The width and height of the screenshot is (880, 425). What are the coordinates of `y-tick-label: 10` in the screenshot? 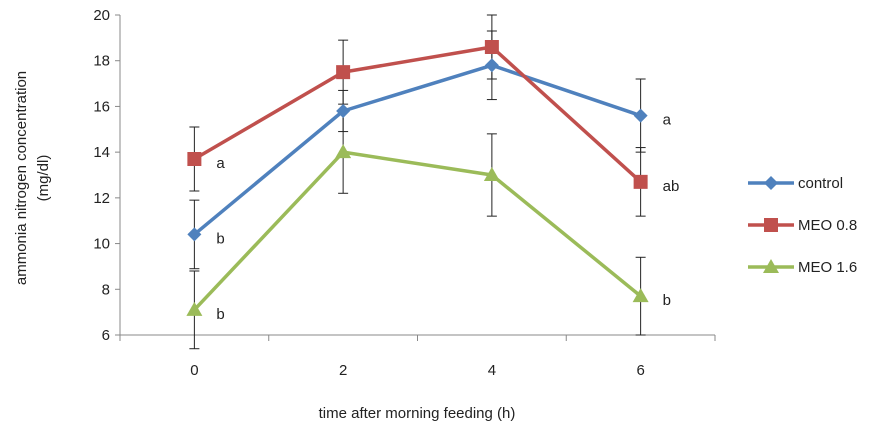 It's located at (101, 244).